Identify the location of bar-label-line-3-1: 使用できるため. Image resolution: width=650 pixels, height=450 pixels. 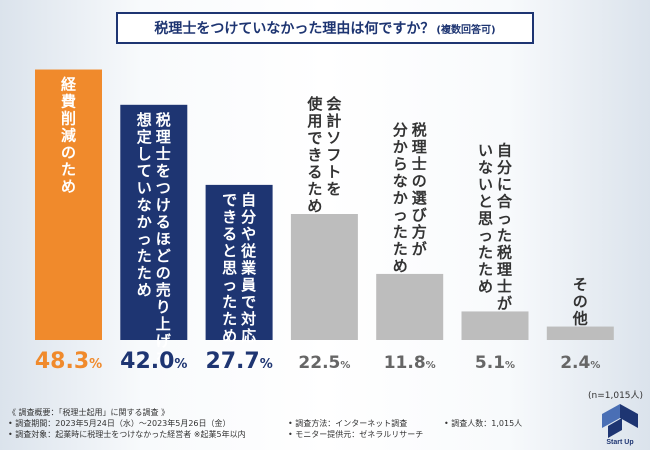
(314, 155).